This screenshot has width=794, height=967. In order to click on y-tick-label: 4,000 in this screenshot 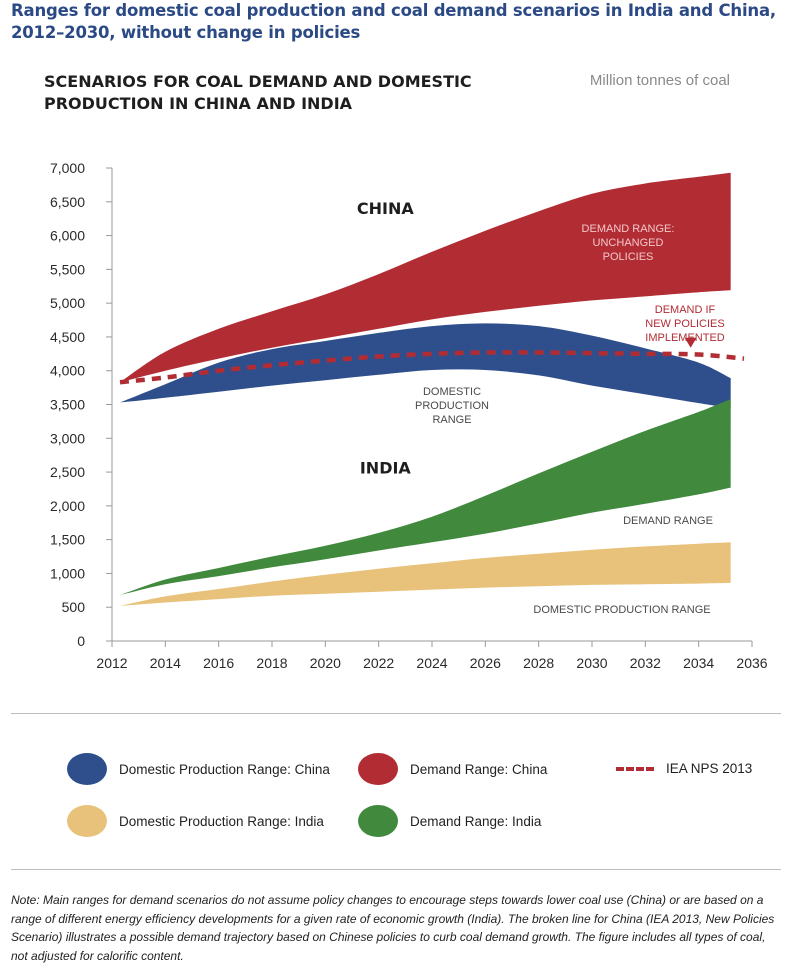, I will do `click(67, 371)`.